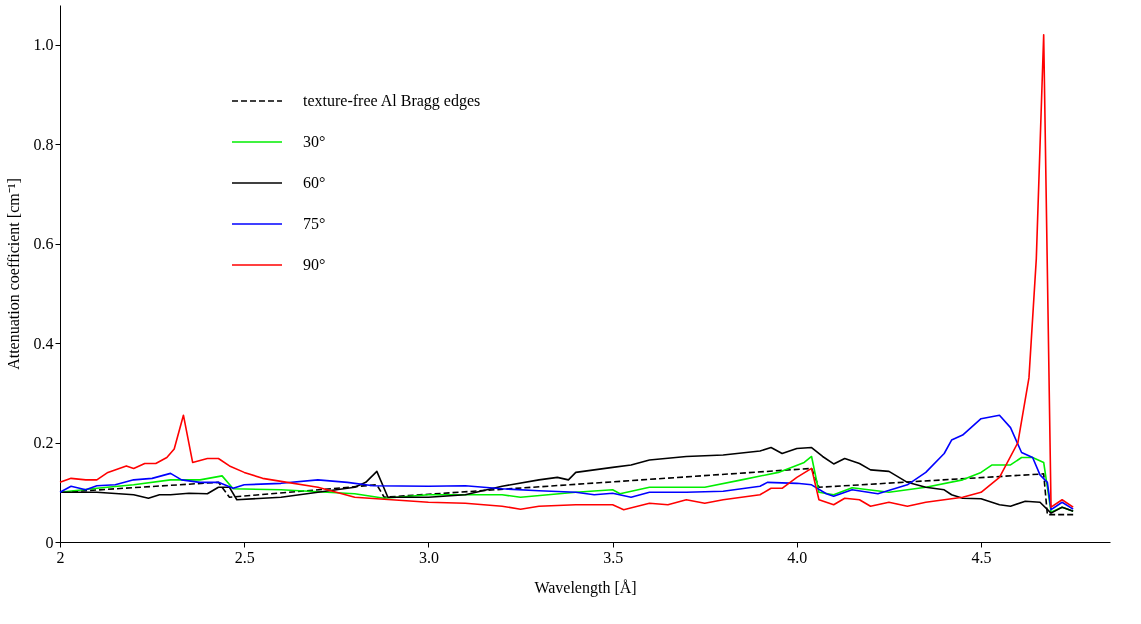 This screenshot has height=624, width=1141. Describe the element at coordinates (566, 462) in the screenshot. I see `line-series` at that location.